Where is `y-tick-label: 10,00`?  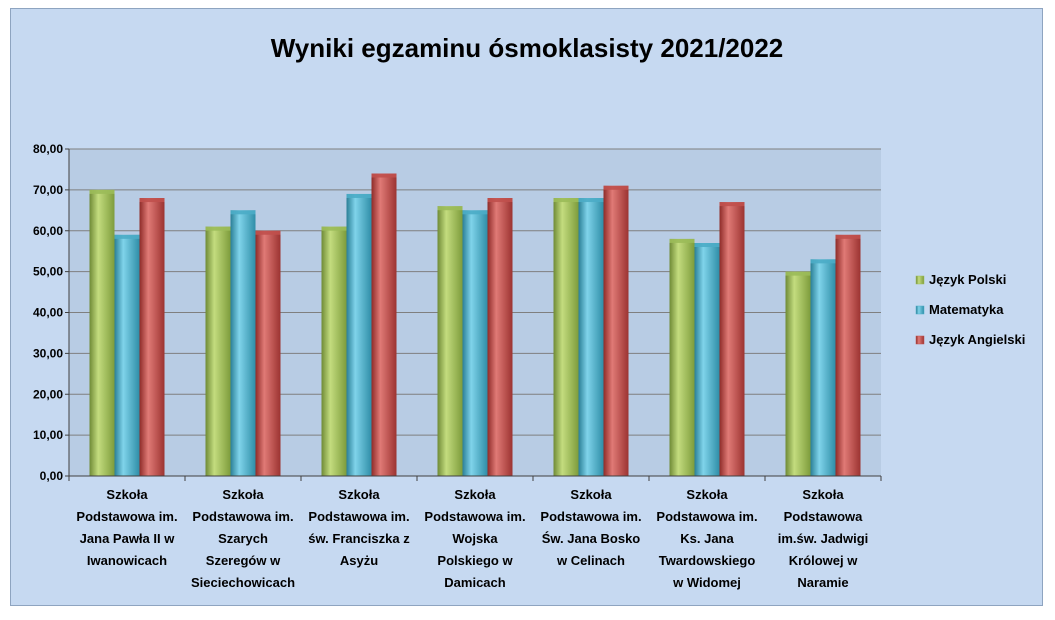 y-tick-label: 10,00 is located at coordinates (48, 435).